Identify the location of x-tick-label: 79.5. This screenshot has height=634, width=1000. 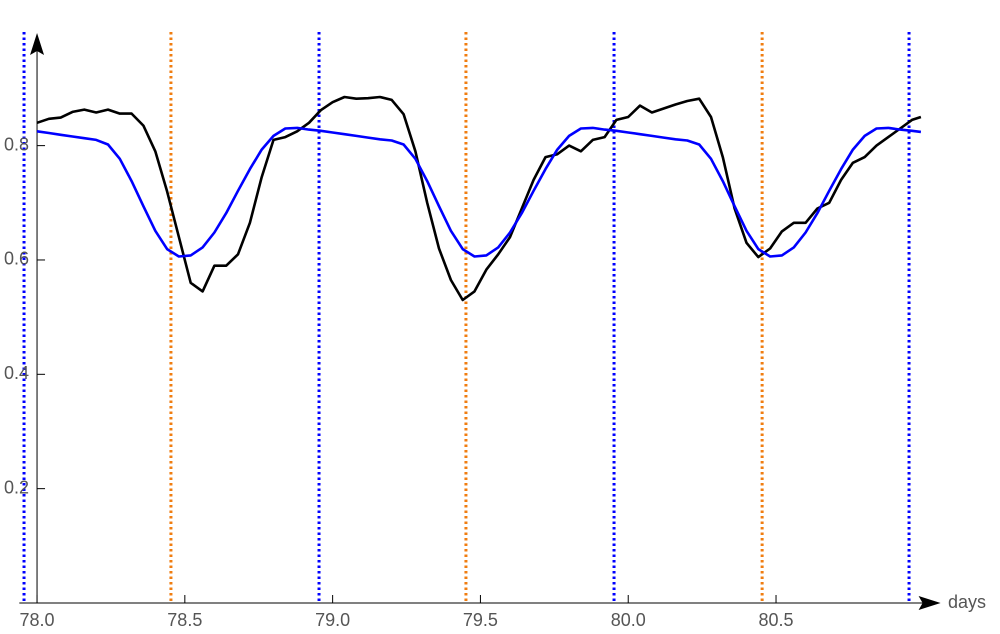
(480, 620).